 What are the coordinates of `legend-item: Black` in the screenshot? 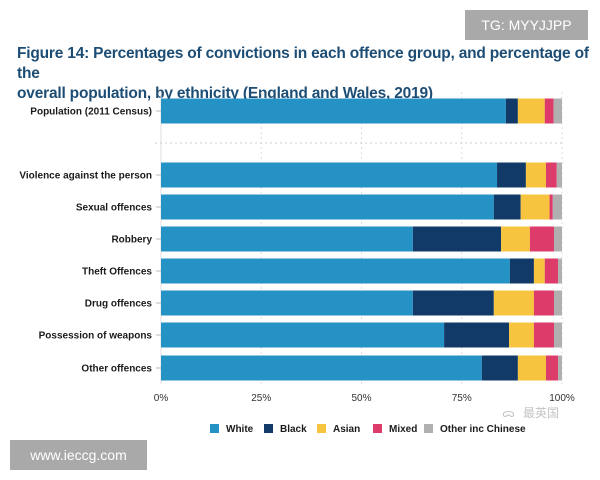 It's located at (285, 429).